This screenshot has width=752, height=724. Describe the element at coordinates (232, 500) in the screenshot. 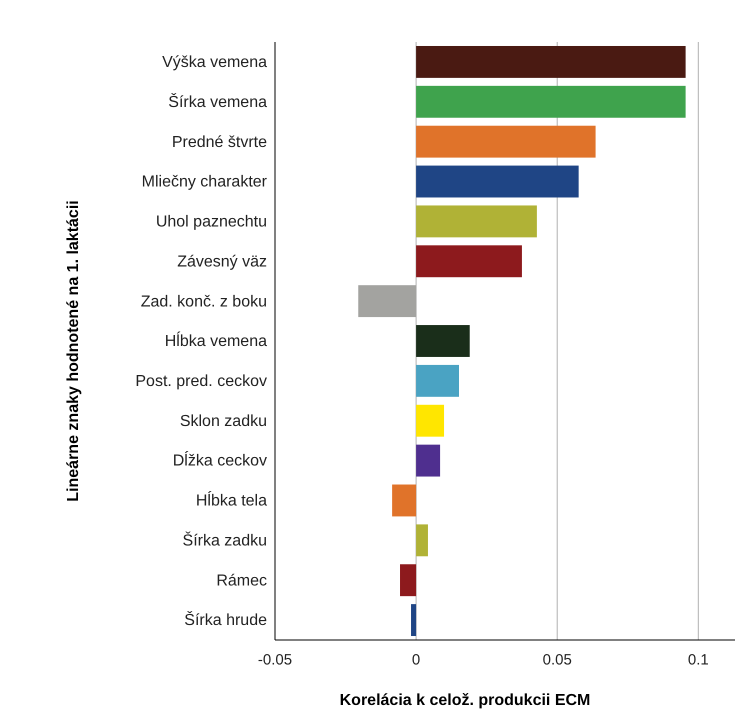

I see `y-tick-label: Hĺbka tela` at that location.